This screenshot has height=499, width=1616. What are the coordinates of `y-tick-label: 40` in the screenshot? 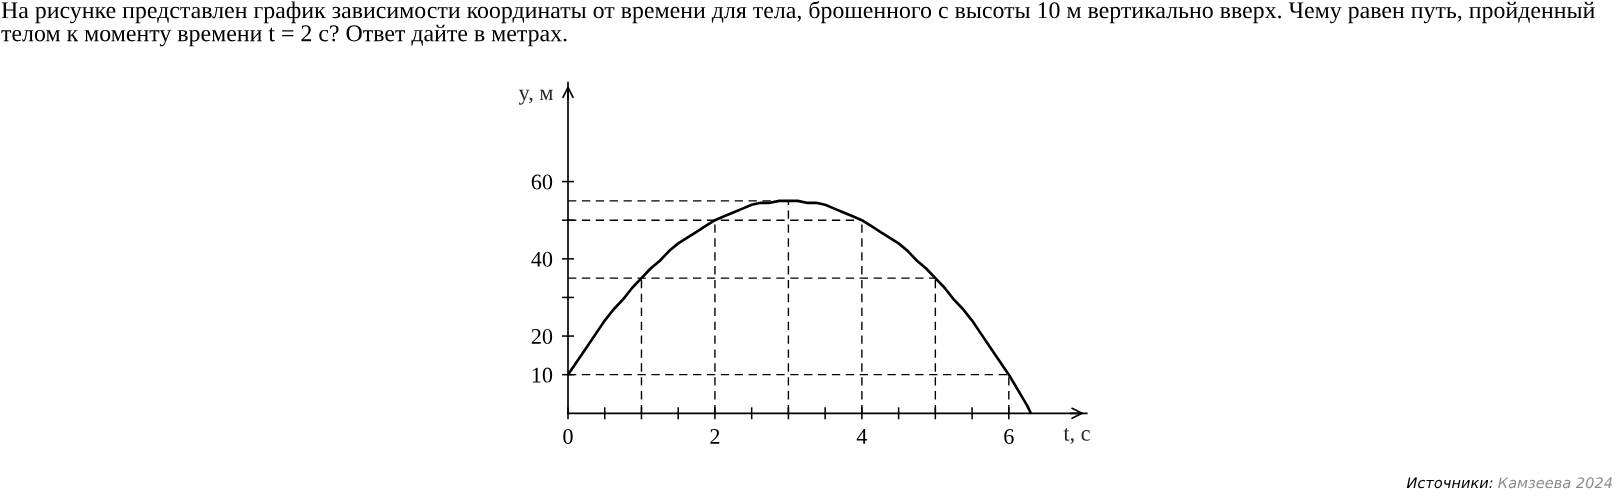 It's located at (542, 259).